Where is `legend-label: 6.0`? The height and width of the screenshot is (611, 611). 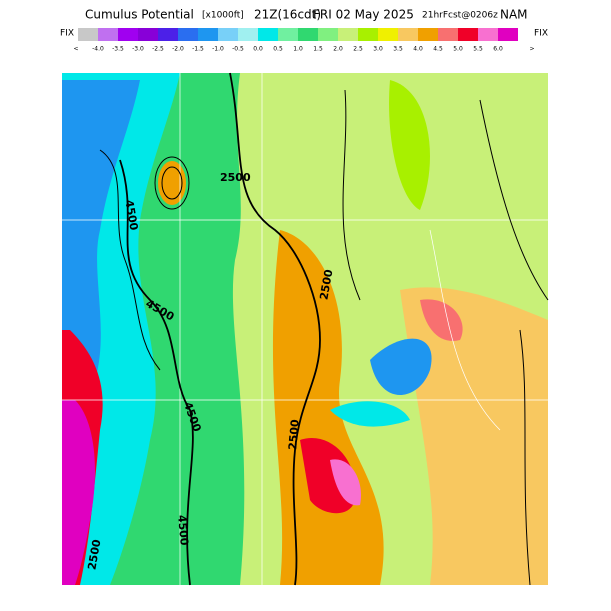 legend-label: 6.0 is located at coordinates (498, 49).